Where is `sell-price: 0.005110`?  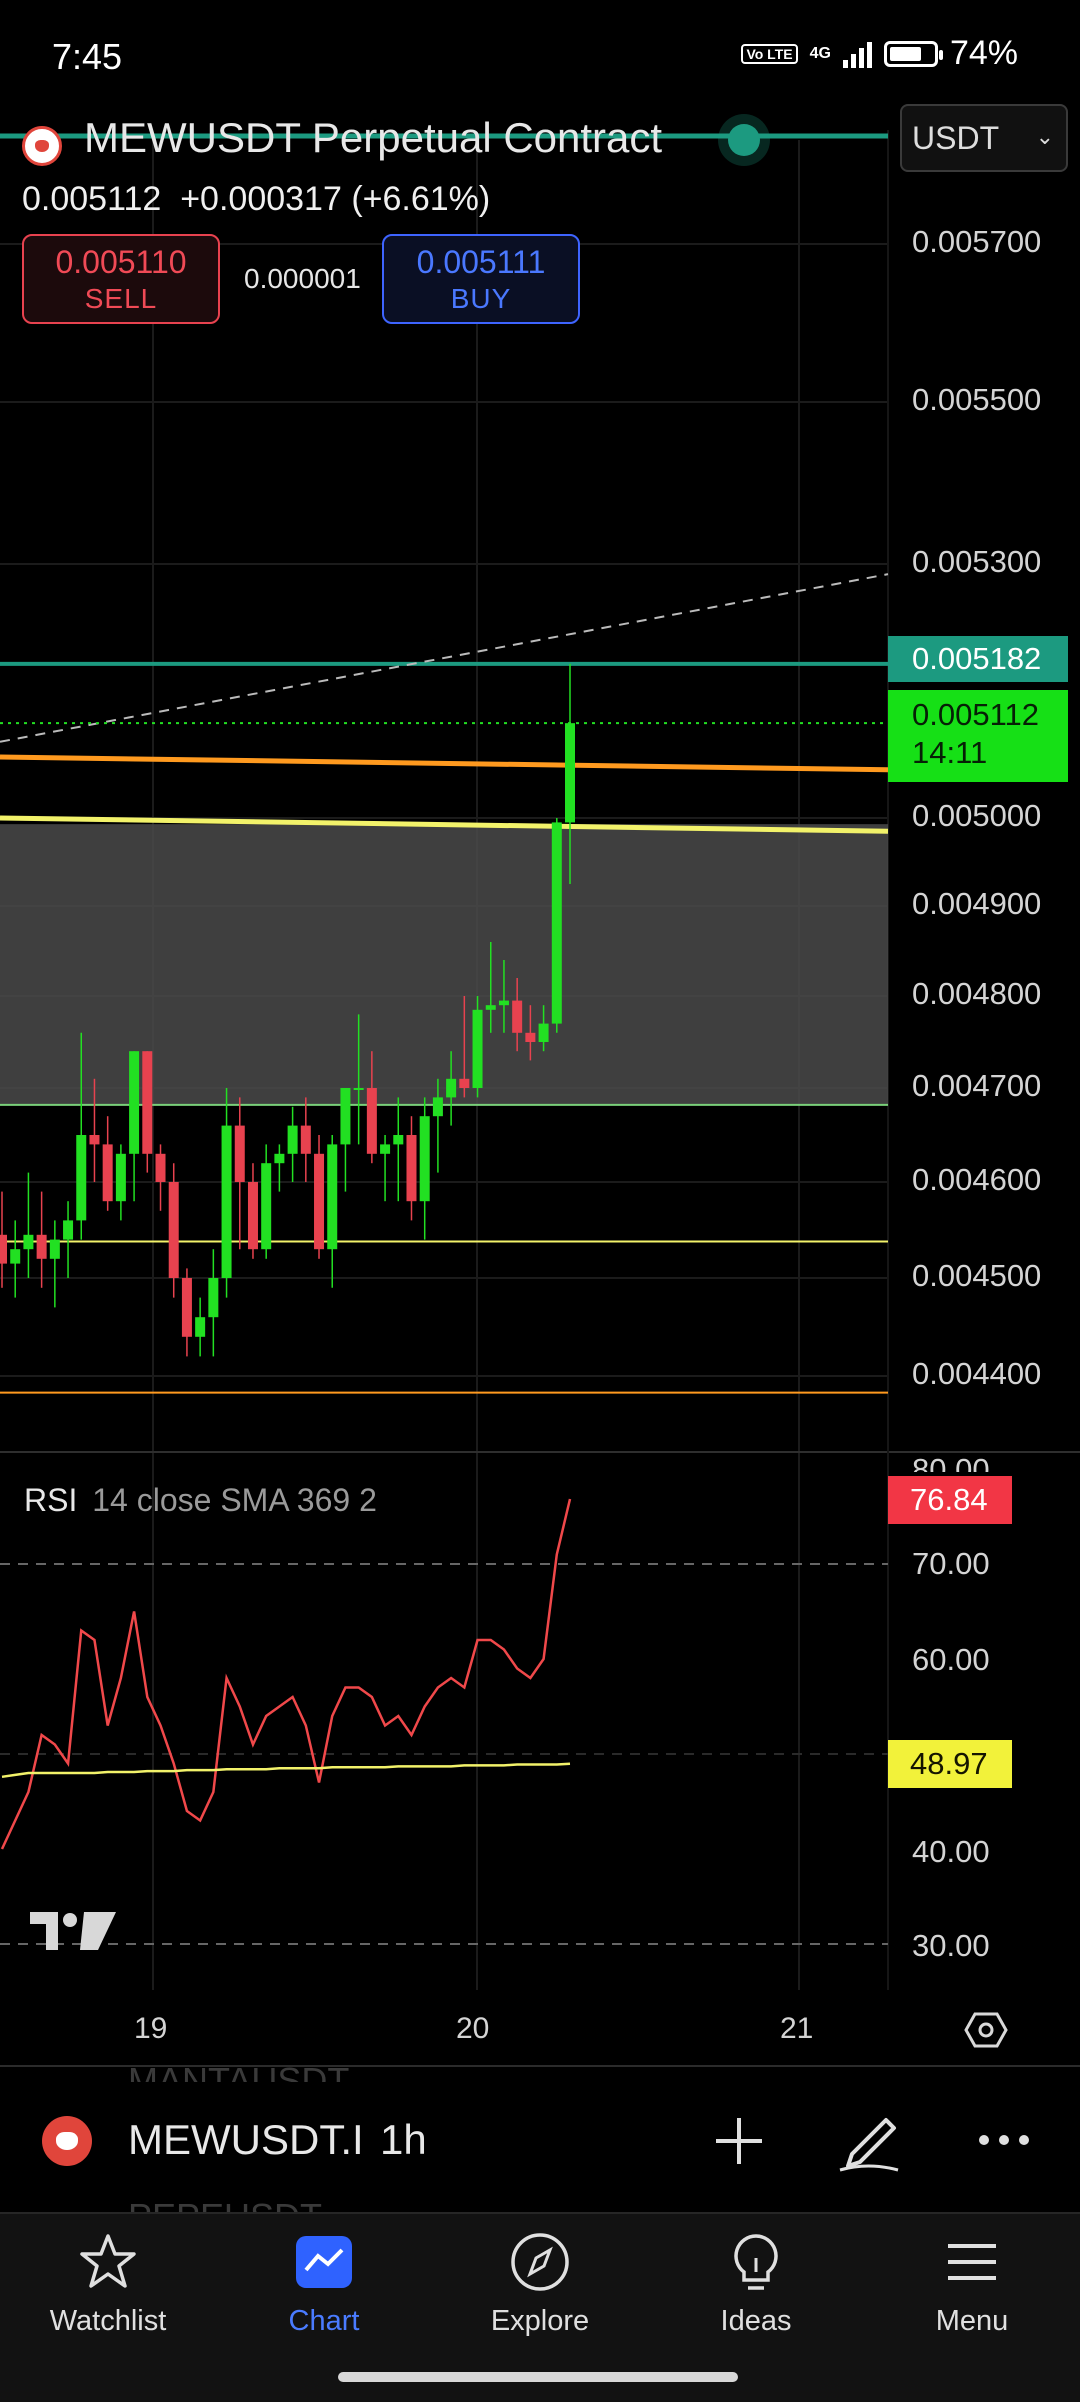
sell-price: 0.005110 is located at coordinates (121, 262).